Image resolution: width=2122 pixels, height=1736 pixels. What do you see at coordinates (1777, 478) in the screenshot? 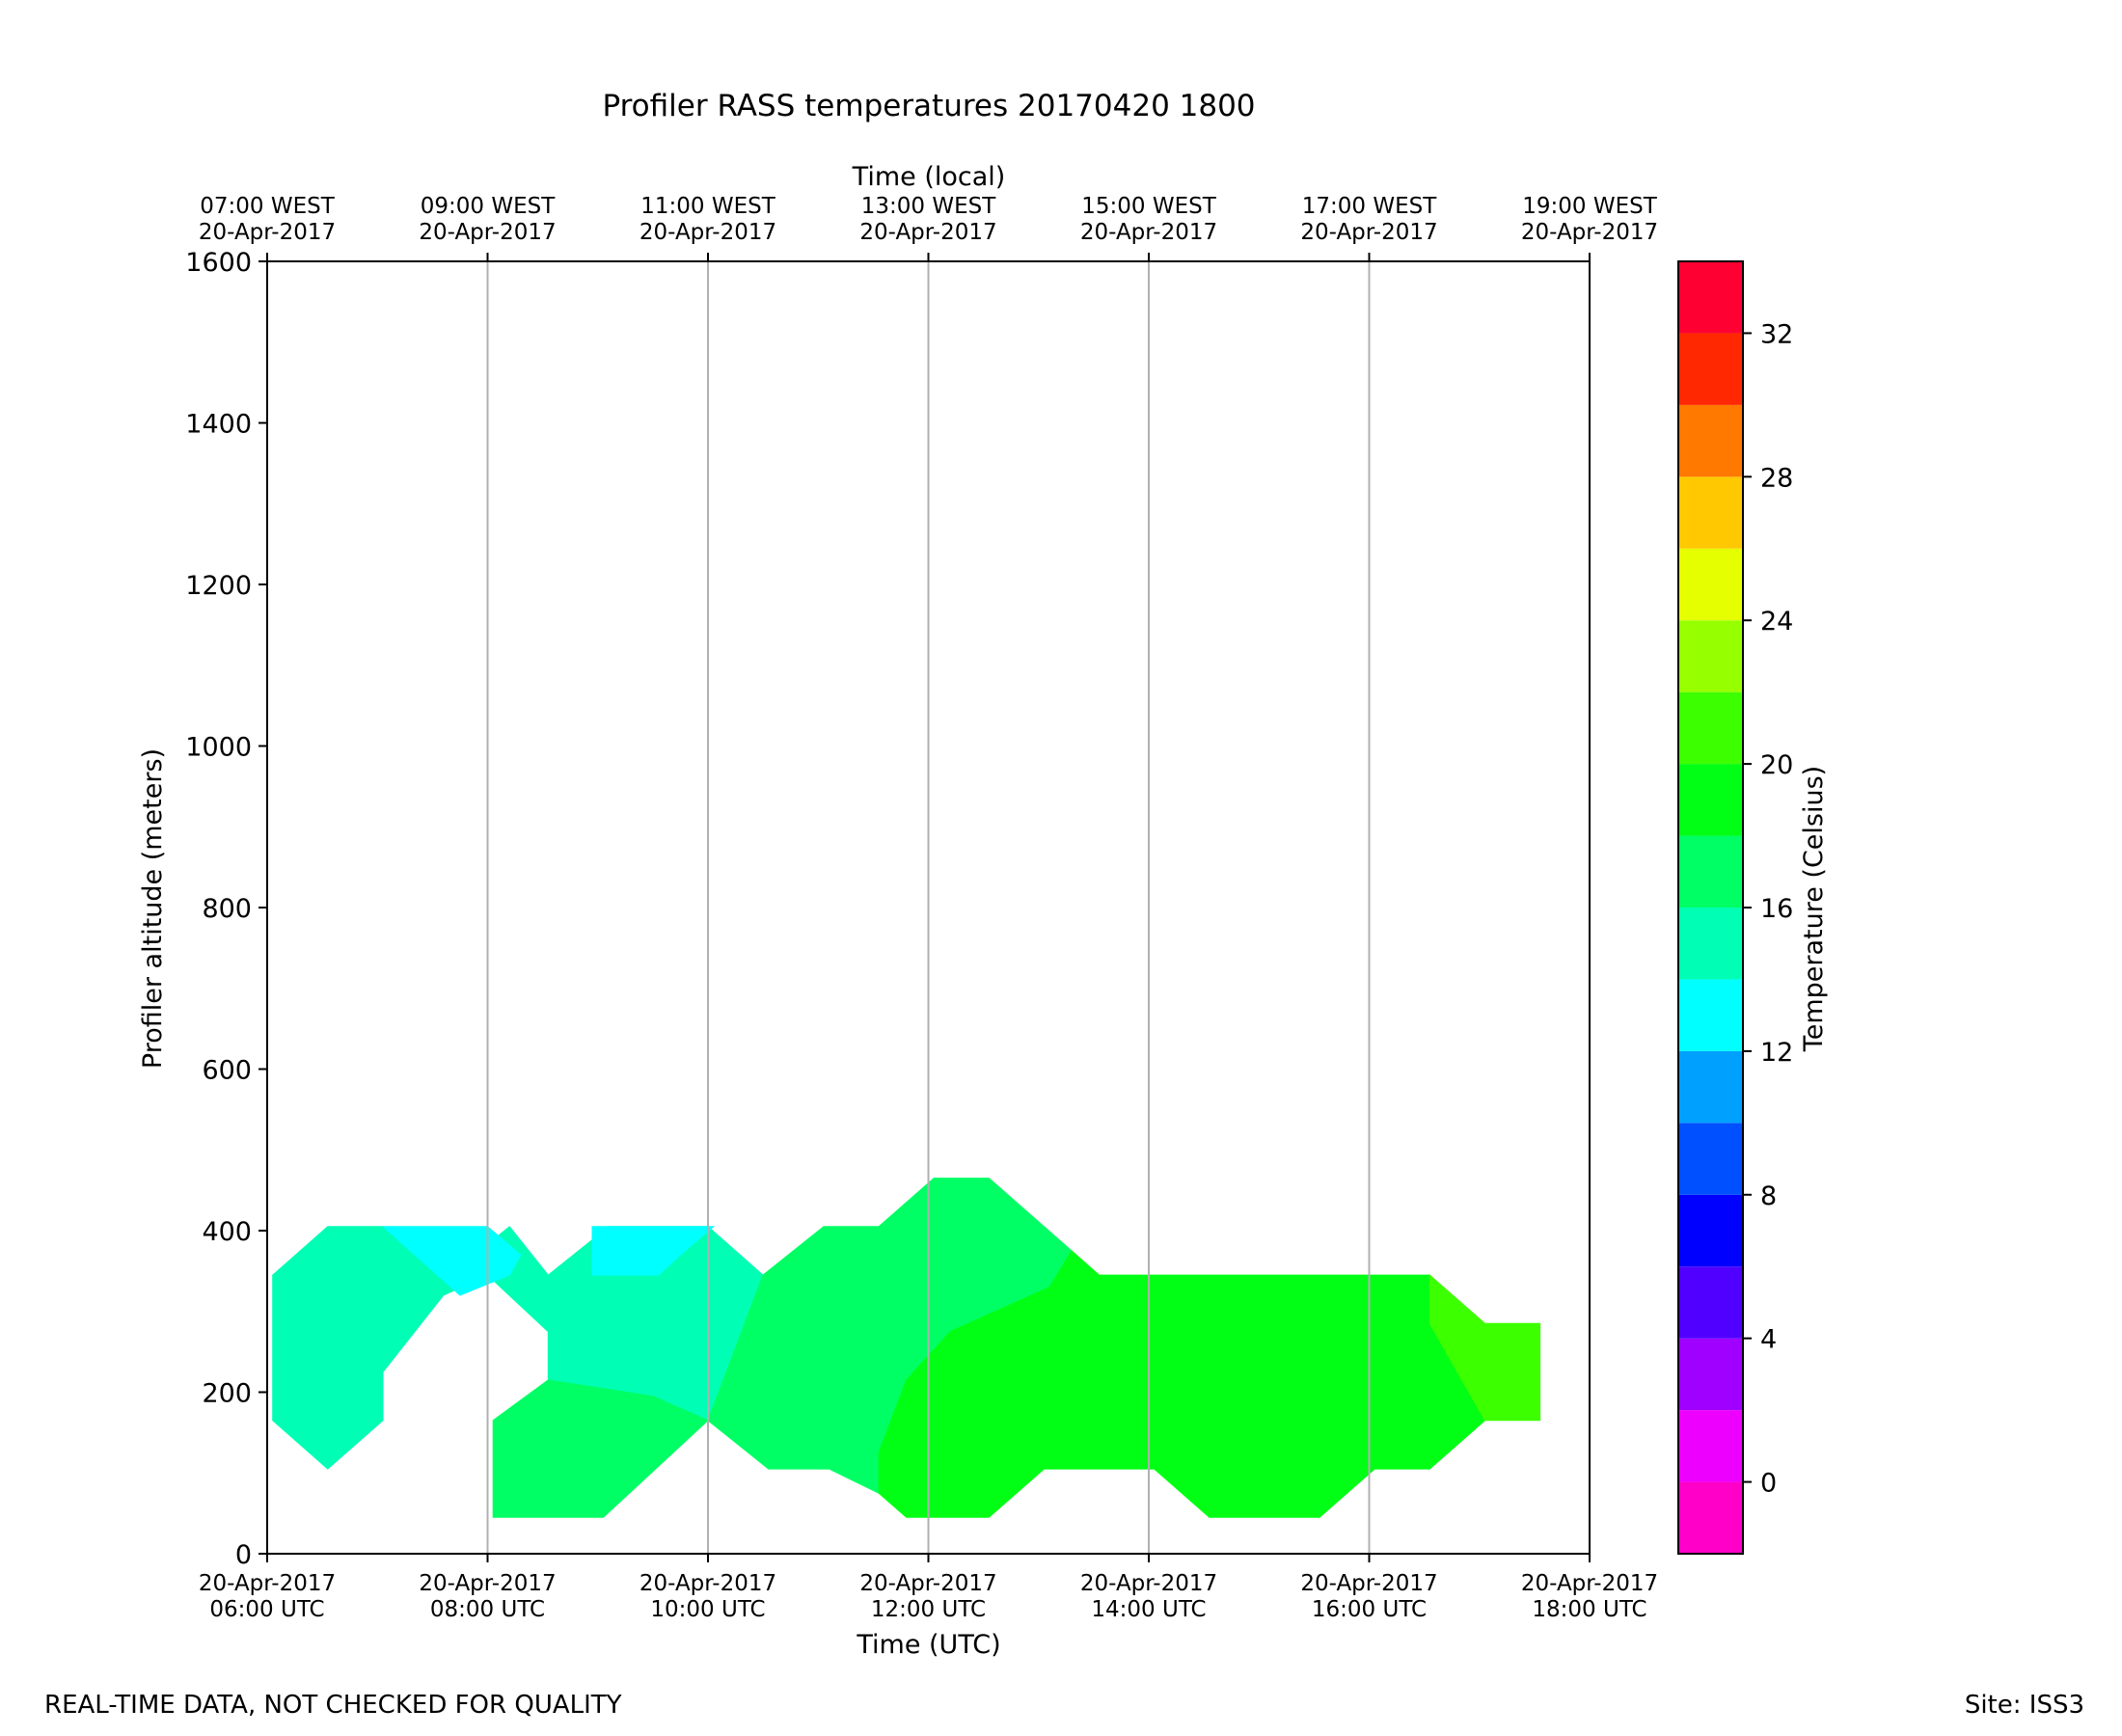
I see `colorbar-tick-label: 28` at bounding box center [1777, 478].